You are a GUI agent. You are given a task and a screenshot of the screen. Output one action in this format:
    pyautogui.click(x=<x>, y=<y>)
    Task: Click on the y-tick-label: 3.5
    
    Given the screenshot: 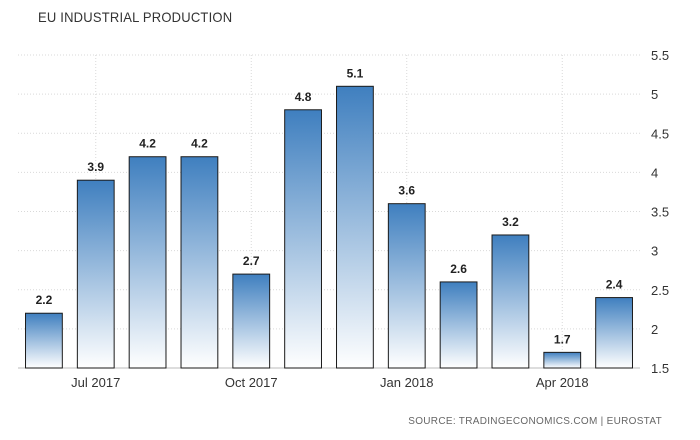 What is the action you would take?
    pyautogui.click(x=660, y=212)
    